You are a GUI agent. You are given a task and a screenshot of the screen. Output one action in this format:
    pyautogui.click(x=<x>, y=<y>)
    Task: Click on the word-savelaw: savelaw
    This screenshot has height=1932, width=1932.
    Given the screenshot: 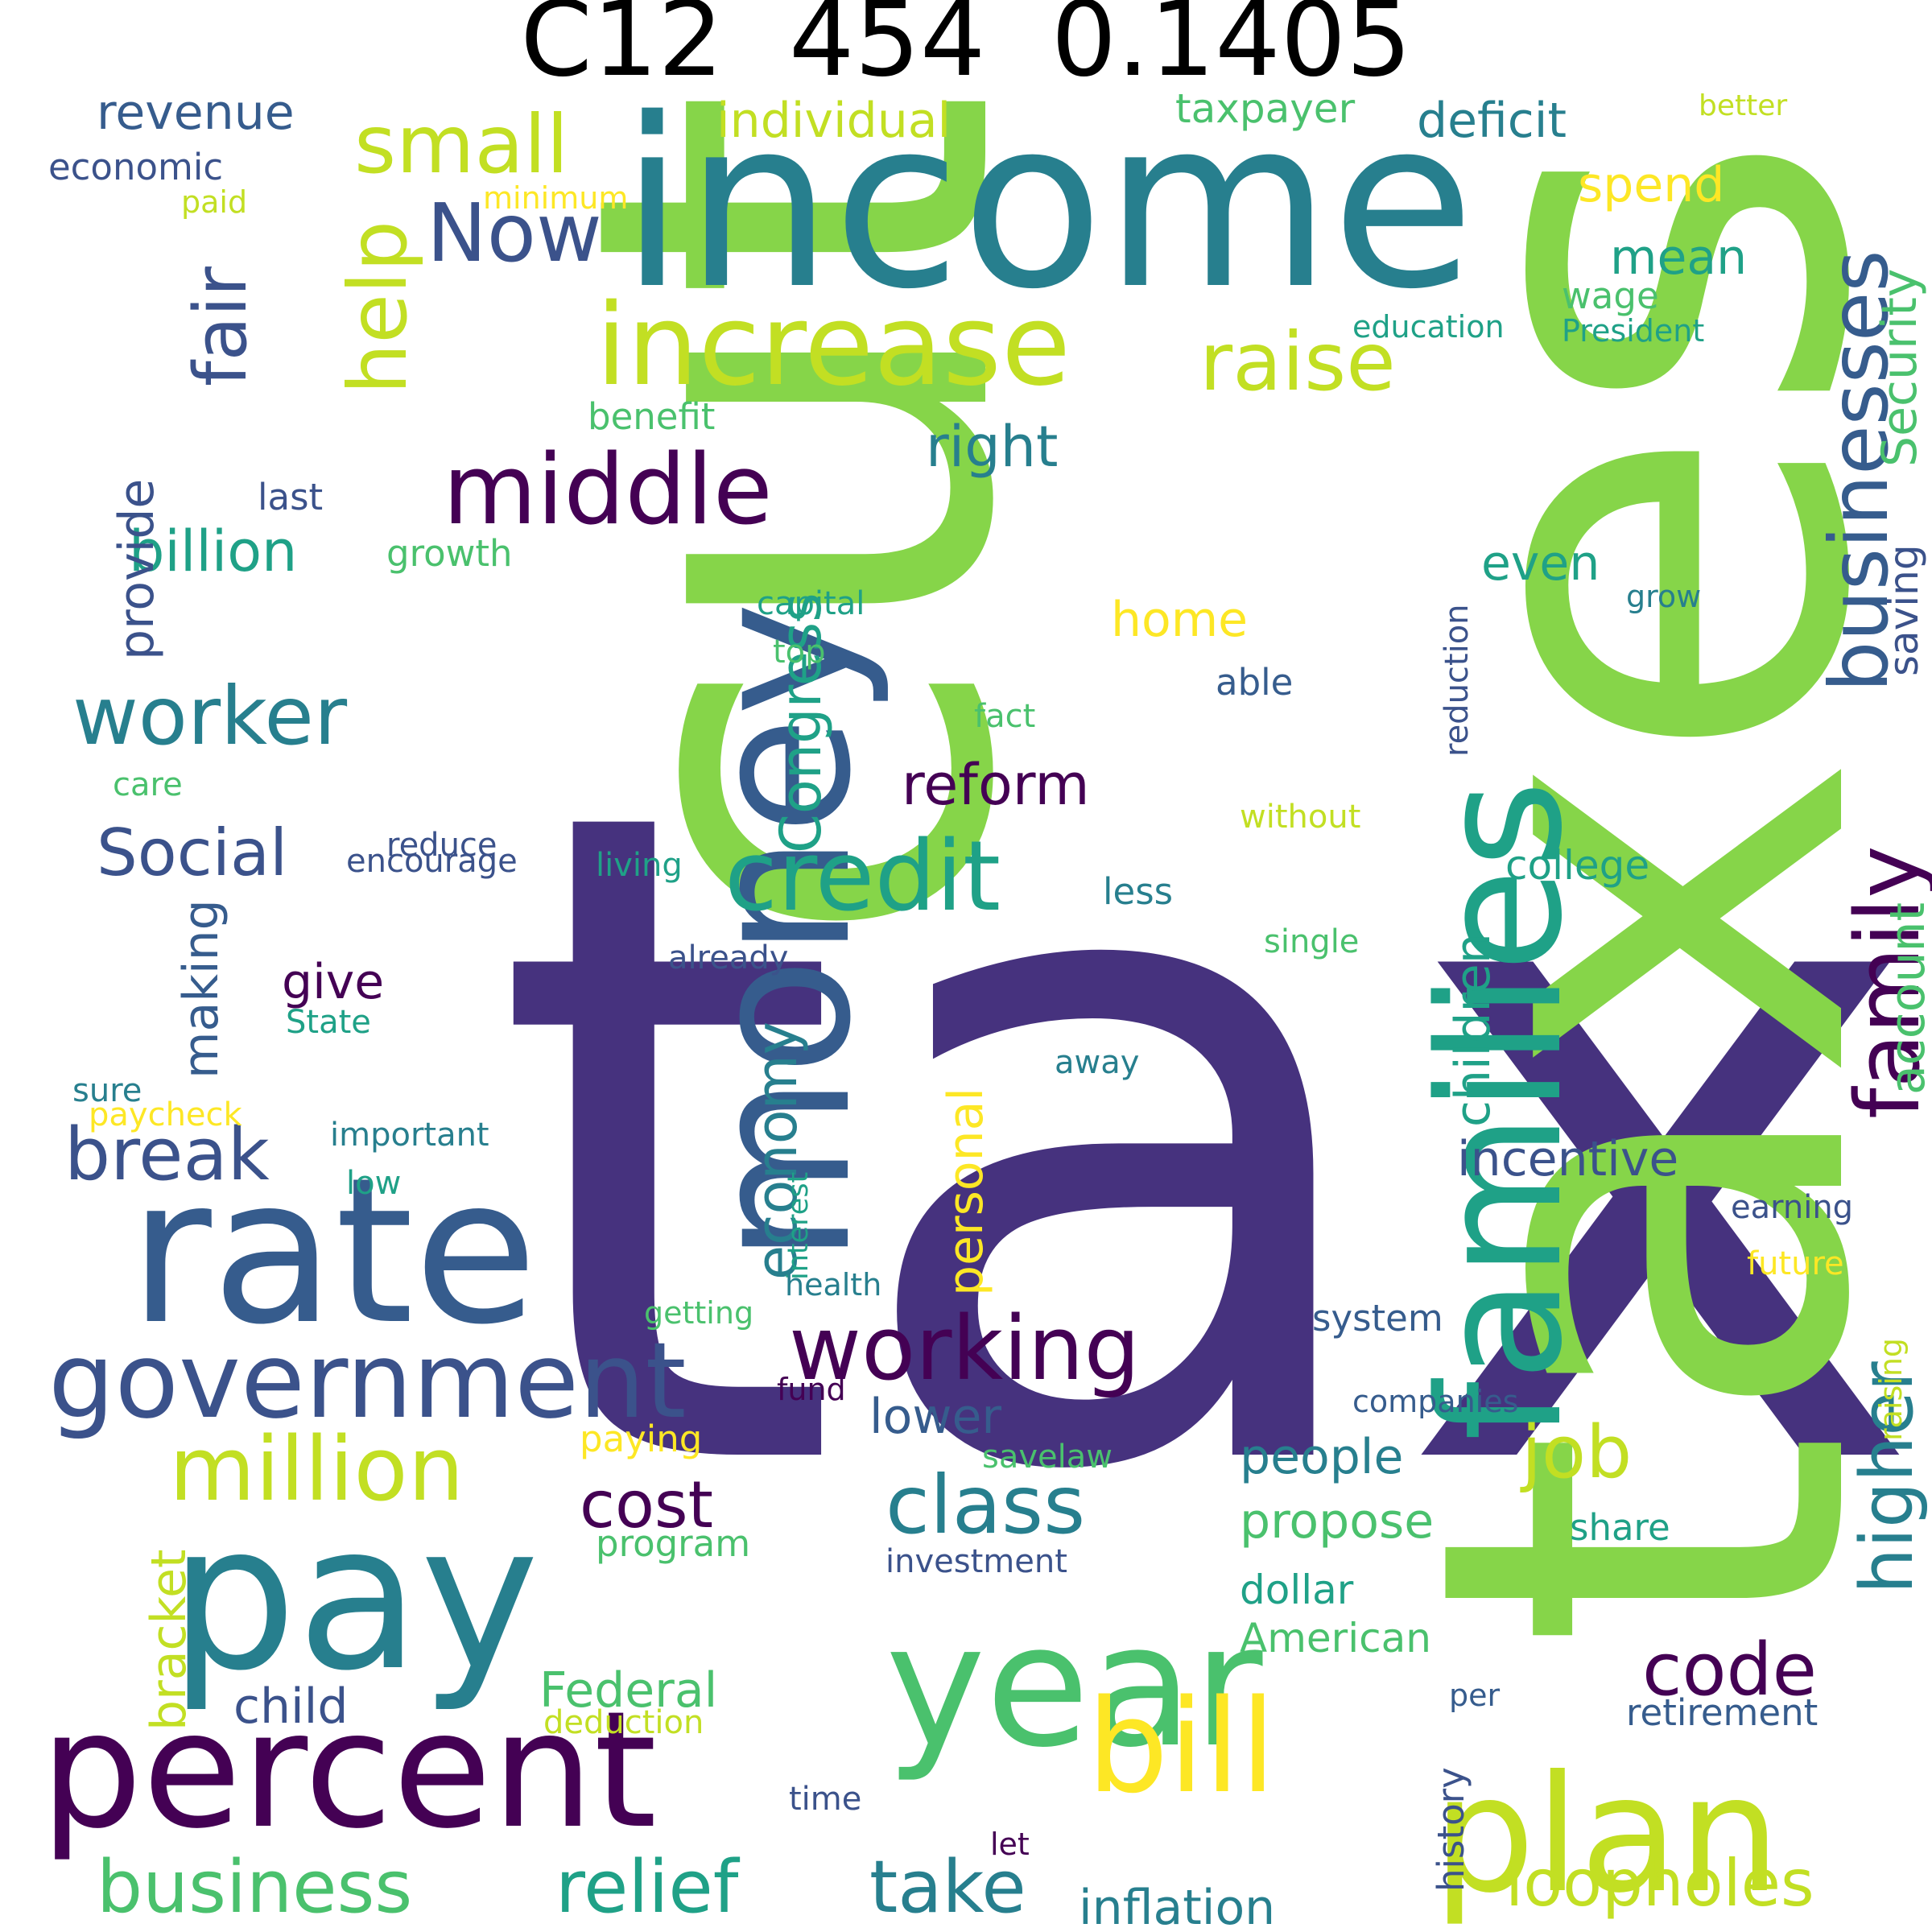 What is the action you would take?
    pyautogui.click(x=1047, y=1457)
    